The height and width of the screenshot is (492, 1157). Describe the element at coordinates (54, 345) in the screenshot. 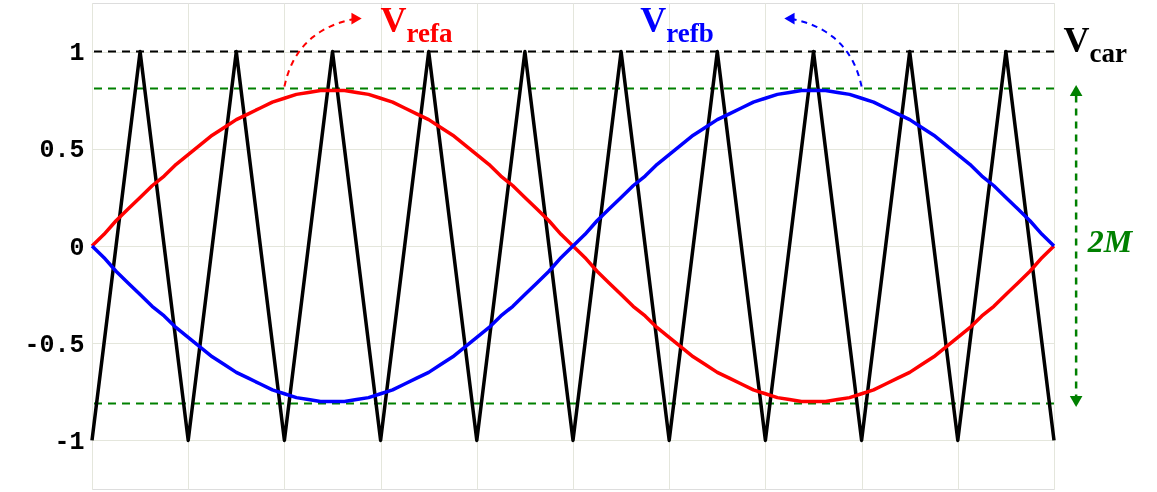

I see `y-tick-label: -0.5` at that location.